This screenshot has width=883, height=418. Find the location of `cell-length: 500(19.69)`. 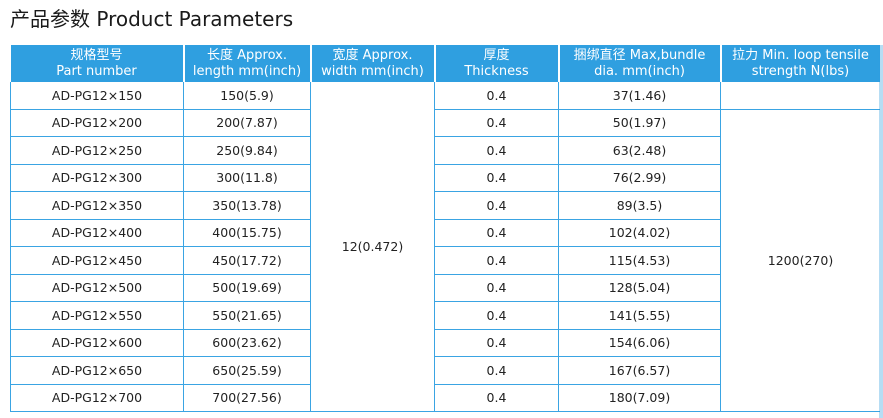

cell-length: 500(19.69) is located at coordinates (247, 288).